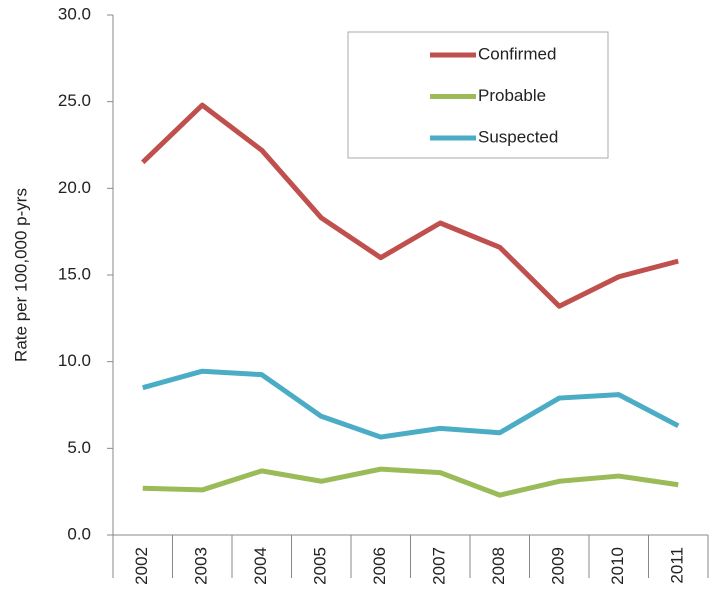 This screenshot has height=598, width=710. What do you see at coordinates (558, 566) in the screenshot?
I see `x-tick-label: 2009` at bounding box center [558, 566].